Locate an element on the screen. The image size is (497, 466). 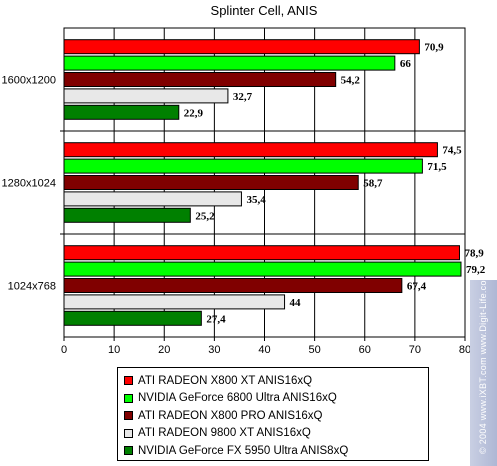
data-label: 58,7 is located at coordinates (373, 184).